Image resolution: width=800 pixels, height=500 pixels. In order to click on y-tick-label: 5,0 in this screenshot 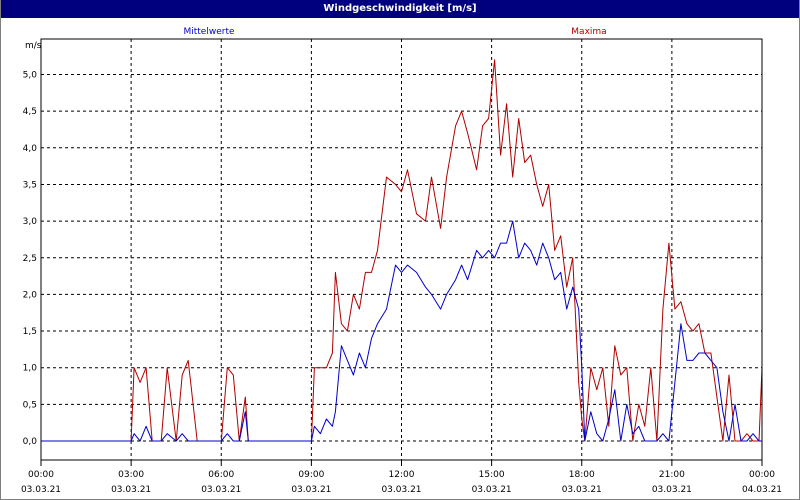, I will do `click(30, 76)`.